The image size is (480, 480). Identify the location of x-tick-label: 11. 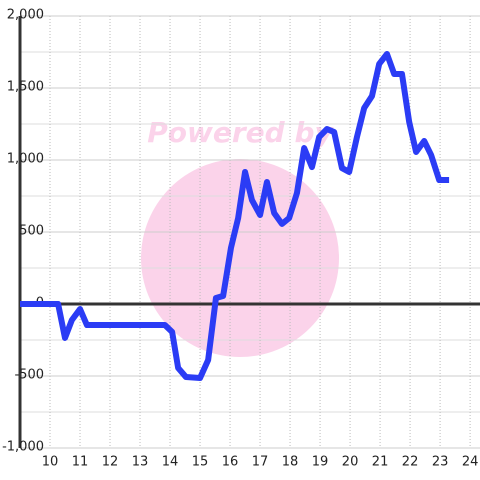
(80, 462).